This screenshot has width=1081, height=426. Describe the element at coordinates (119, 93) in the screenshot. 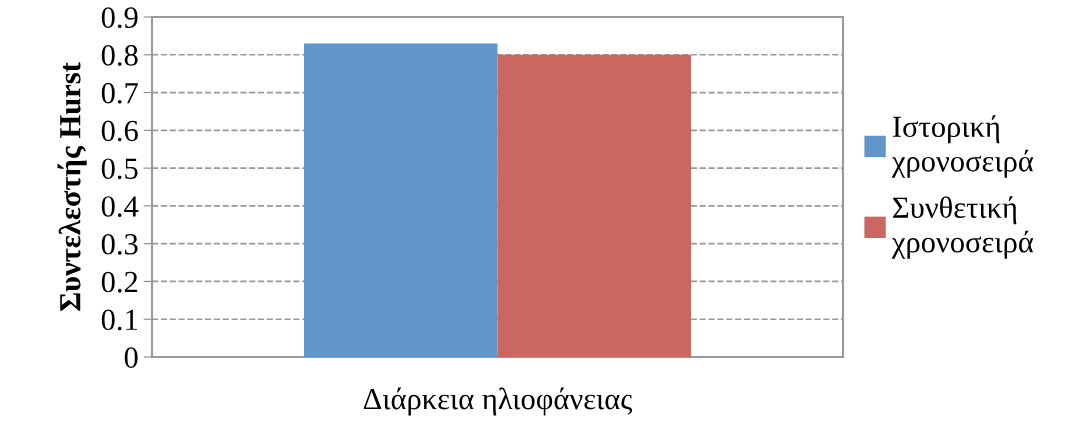

I see `y-tick-label: 0.7` at that location.